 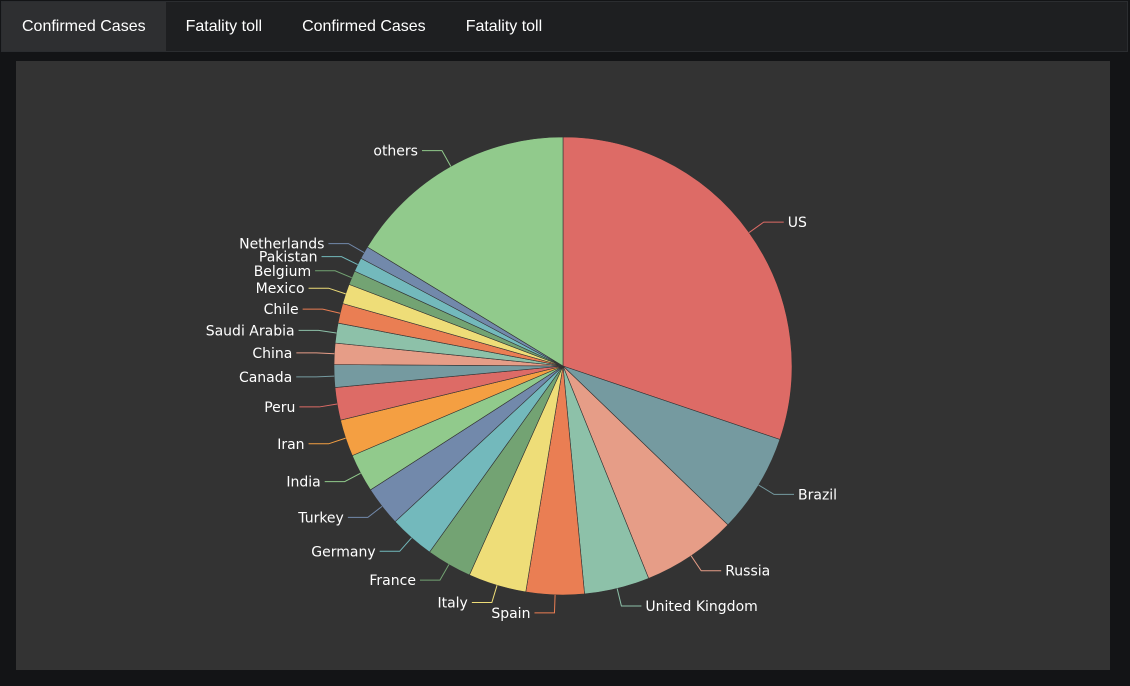 I want to click on label-line-united-kingdom, so click(x=629, y=597).